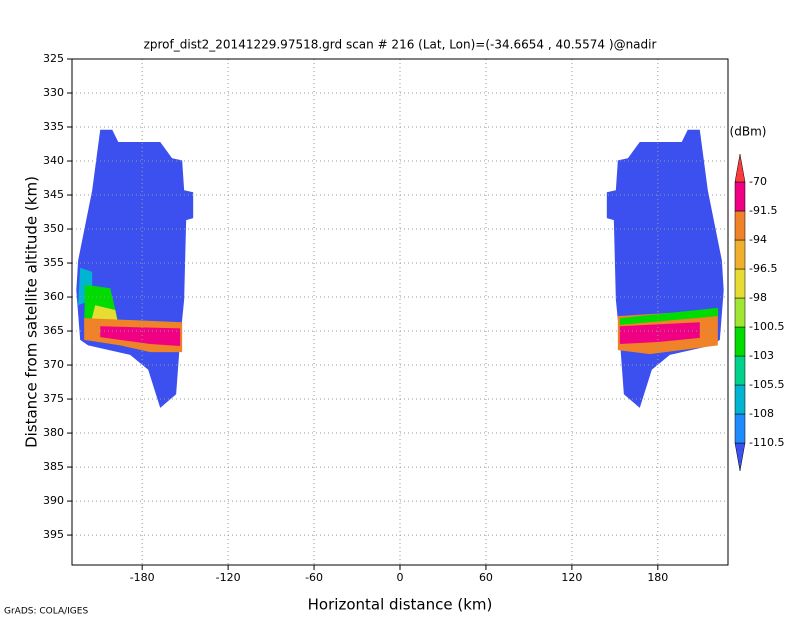  I want to click on y-tick-label: 370, so click(53, 364).